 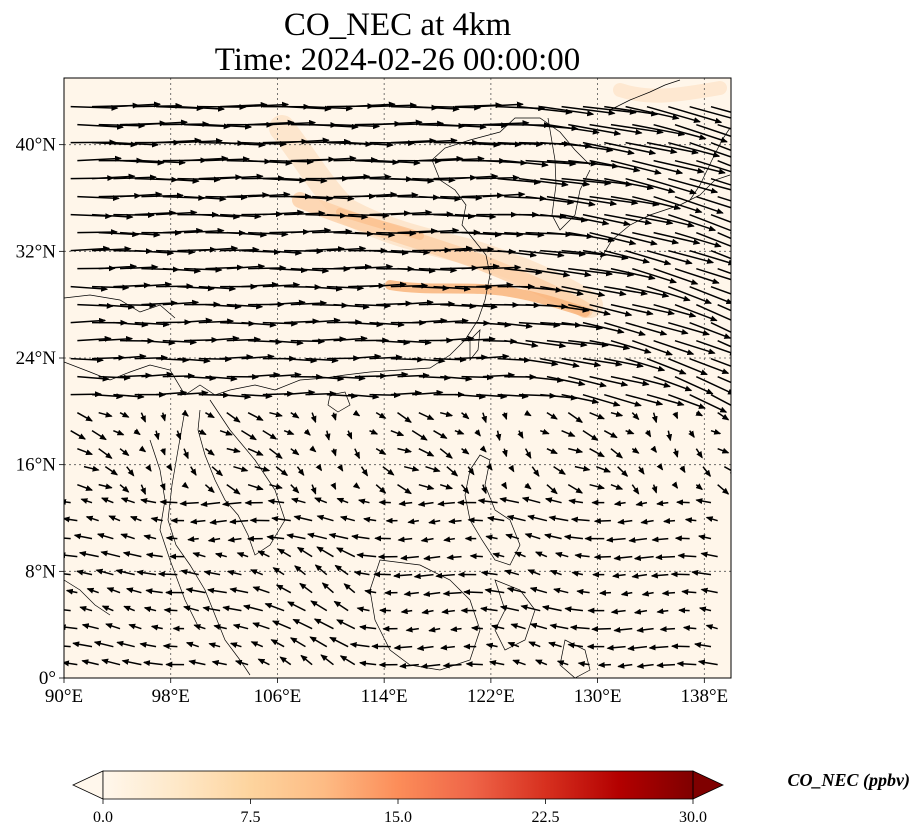 I want to click on lat-tick-label: 0°, so click(x=47, y=678).